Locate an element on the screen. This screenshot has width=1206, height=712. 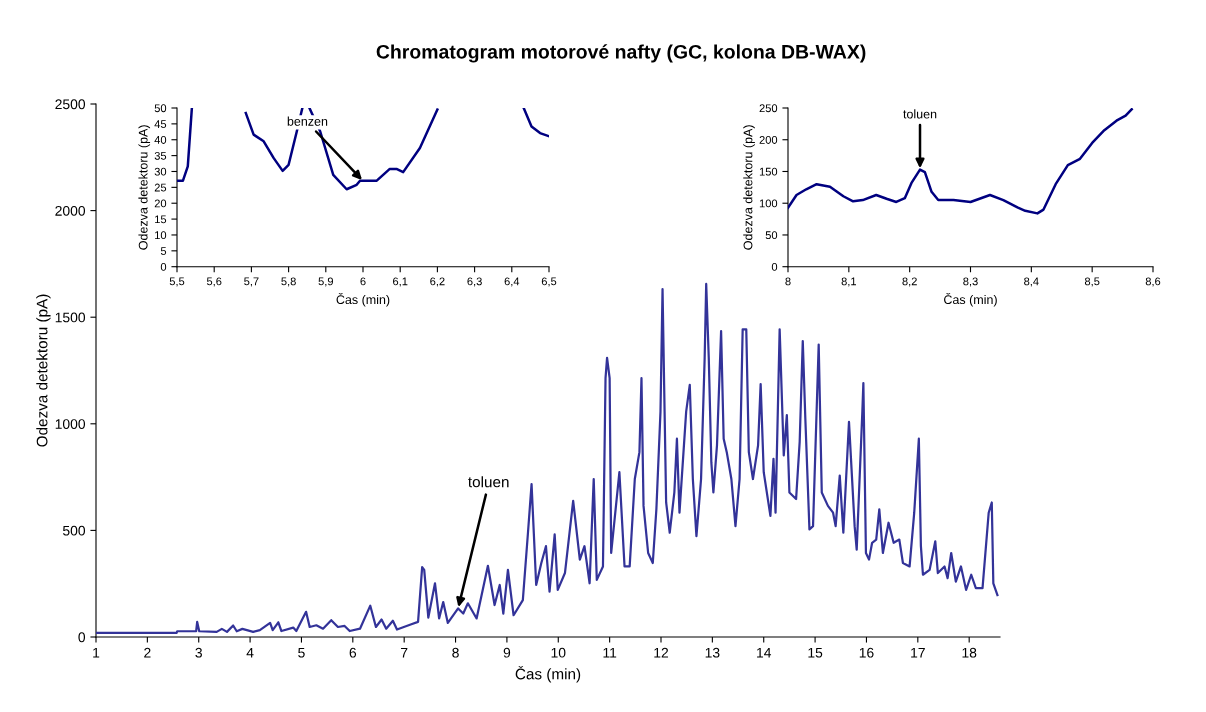
x-tick-label: 6,4 is located at coordinates (512, 282).